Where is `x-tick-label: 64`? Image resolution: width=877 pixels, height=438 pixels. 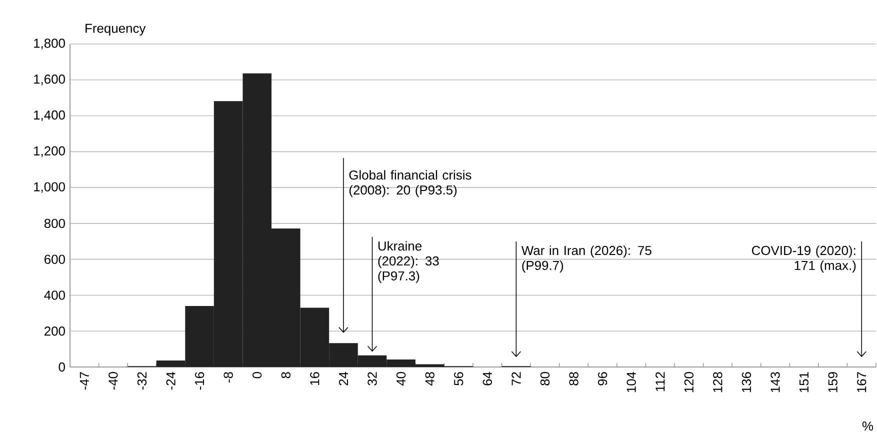 x-tick-label: 64 is located at coordinates (487, 379).